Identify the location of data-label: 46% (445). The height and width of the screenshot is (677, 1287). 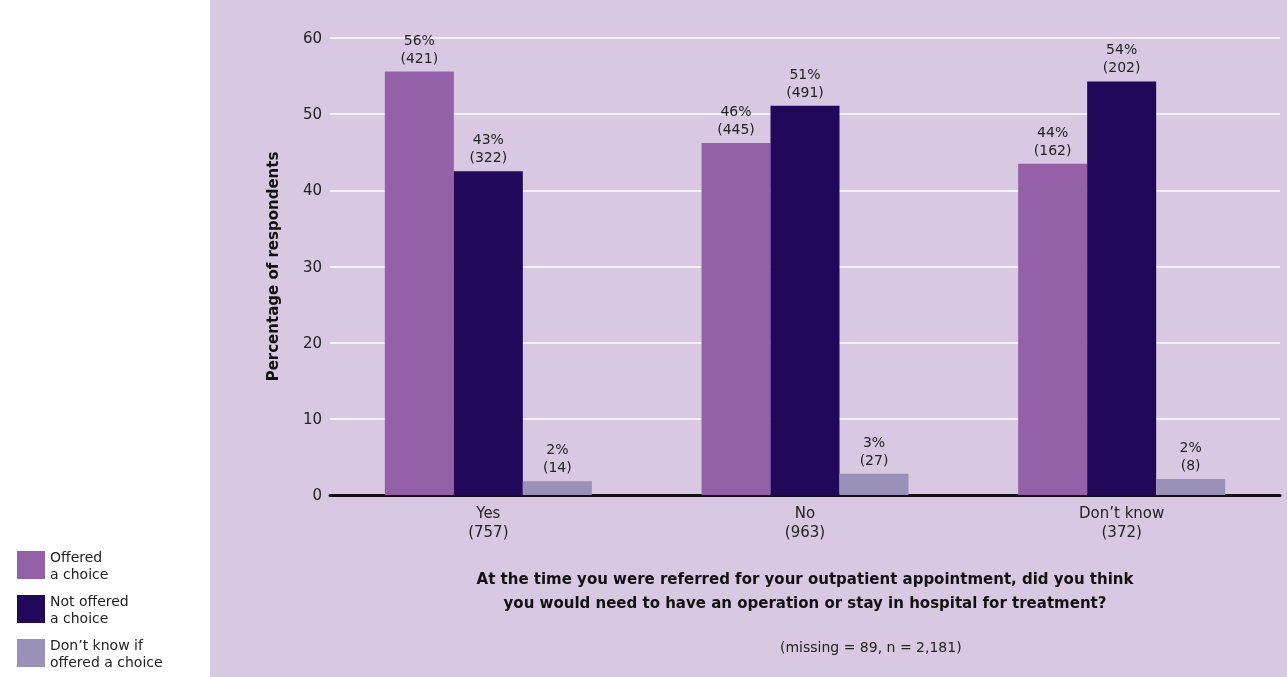
(736, 120).